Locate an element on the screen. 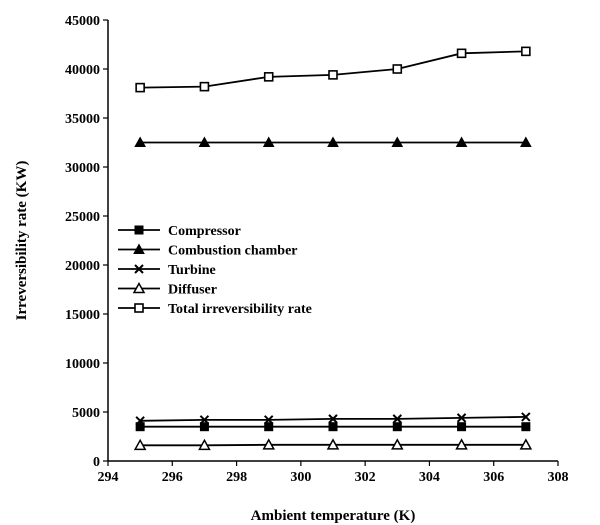  y-tick-label: 30000 is located at coordinates (82, 168).